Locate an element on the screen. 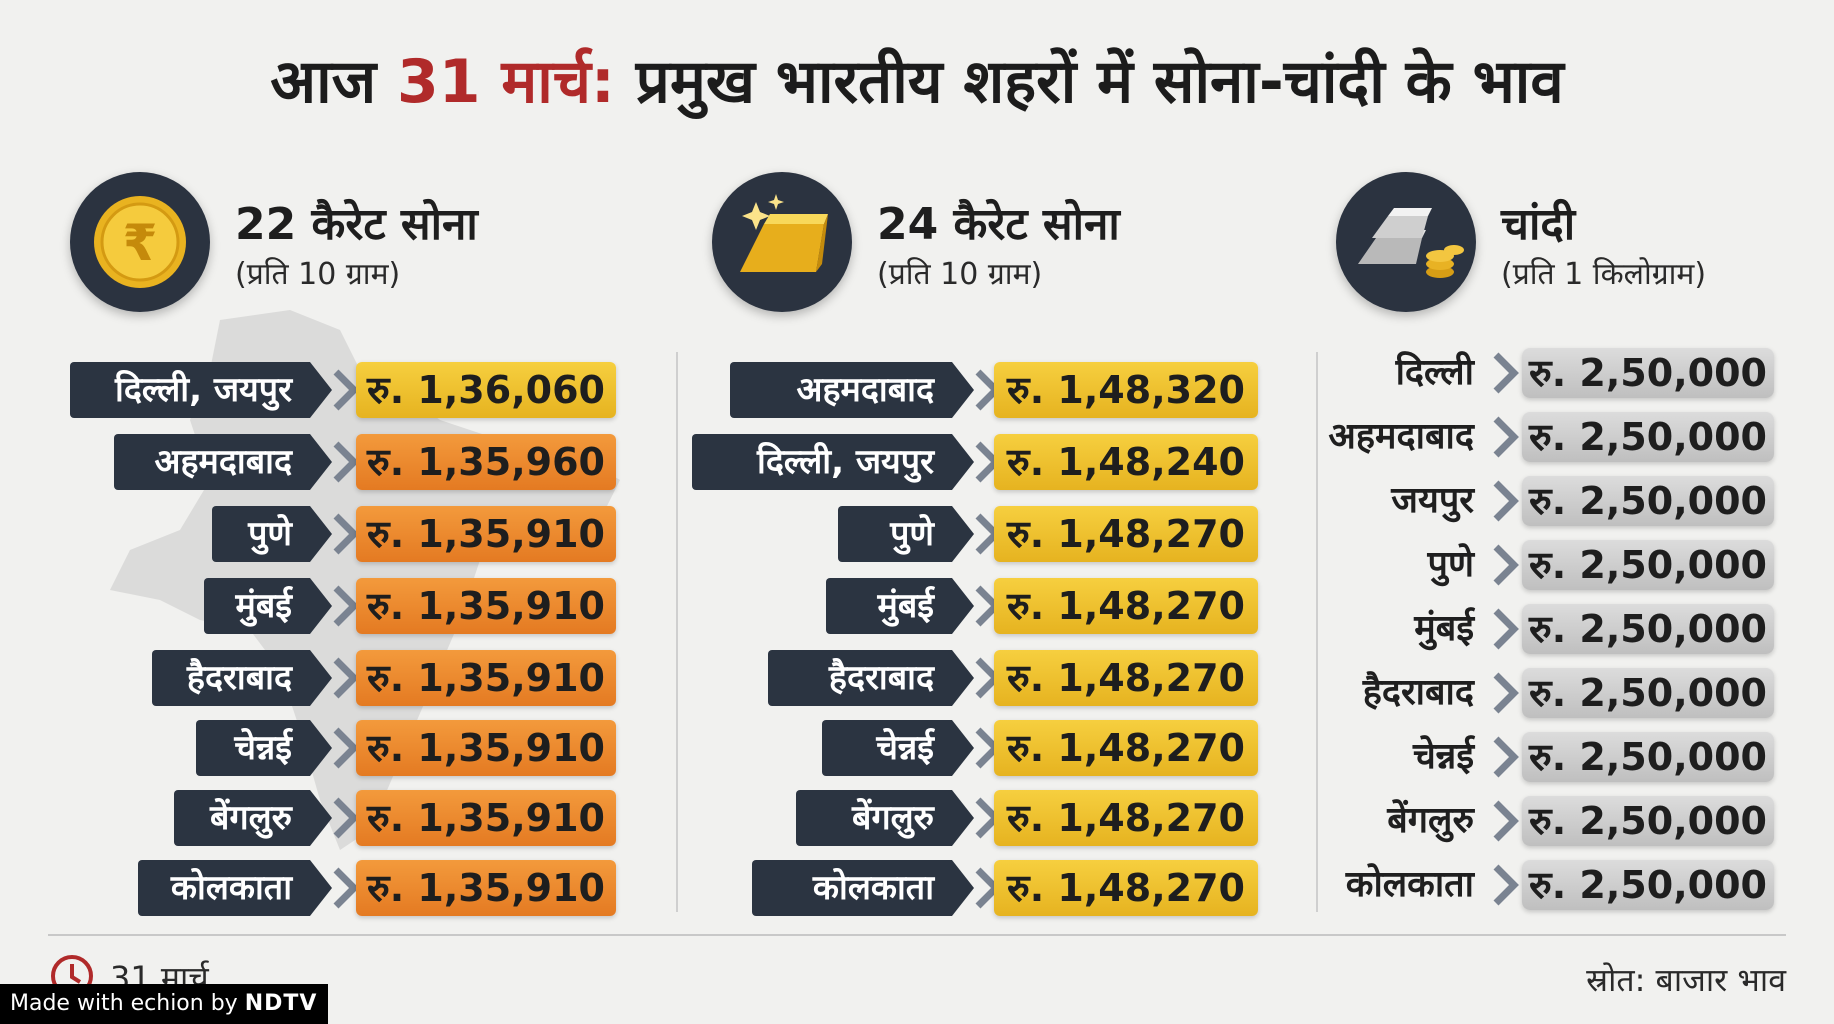 This screenshot has height=1024, width=1834. ndtv-logo: NDTV is located at coordinates (281, 1003).